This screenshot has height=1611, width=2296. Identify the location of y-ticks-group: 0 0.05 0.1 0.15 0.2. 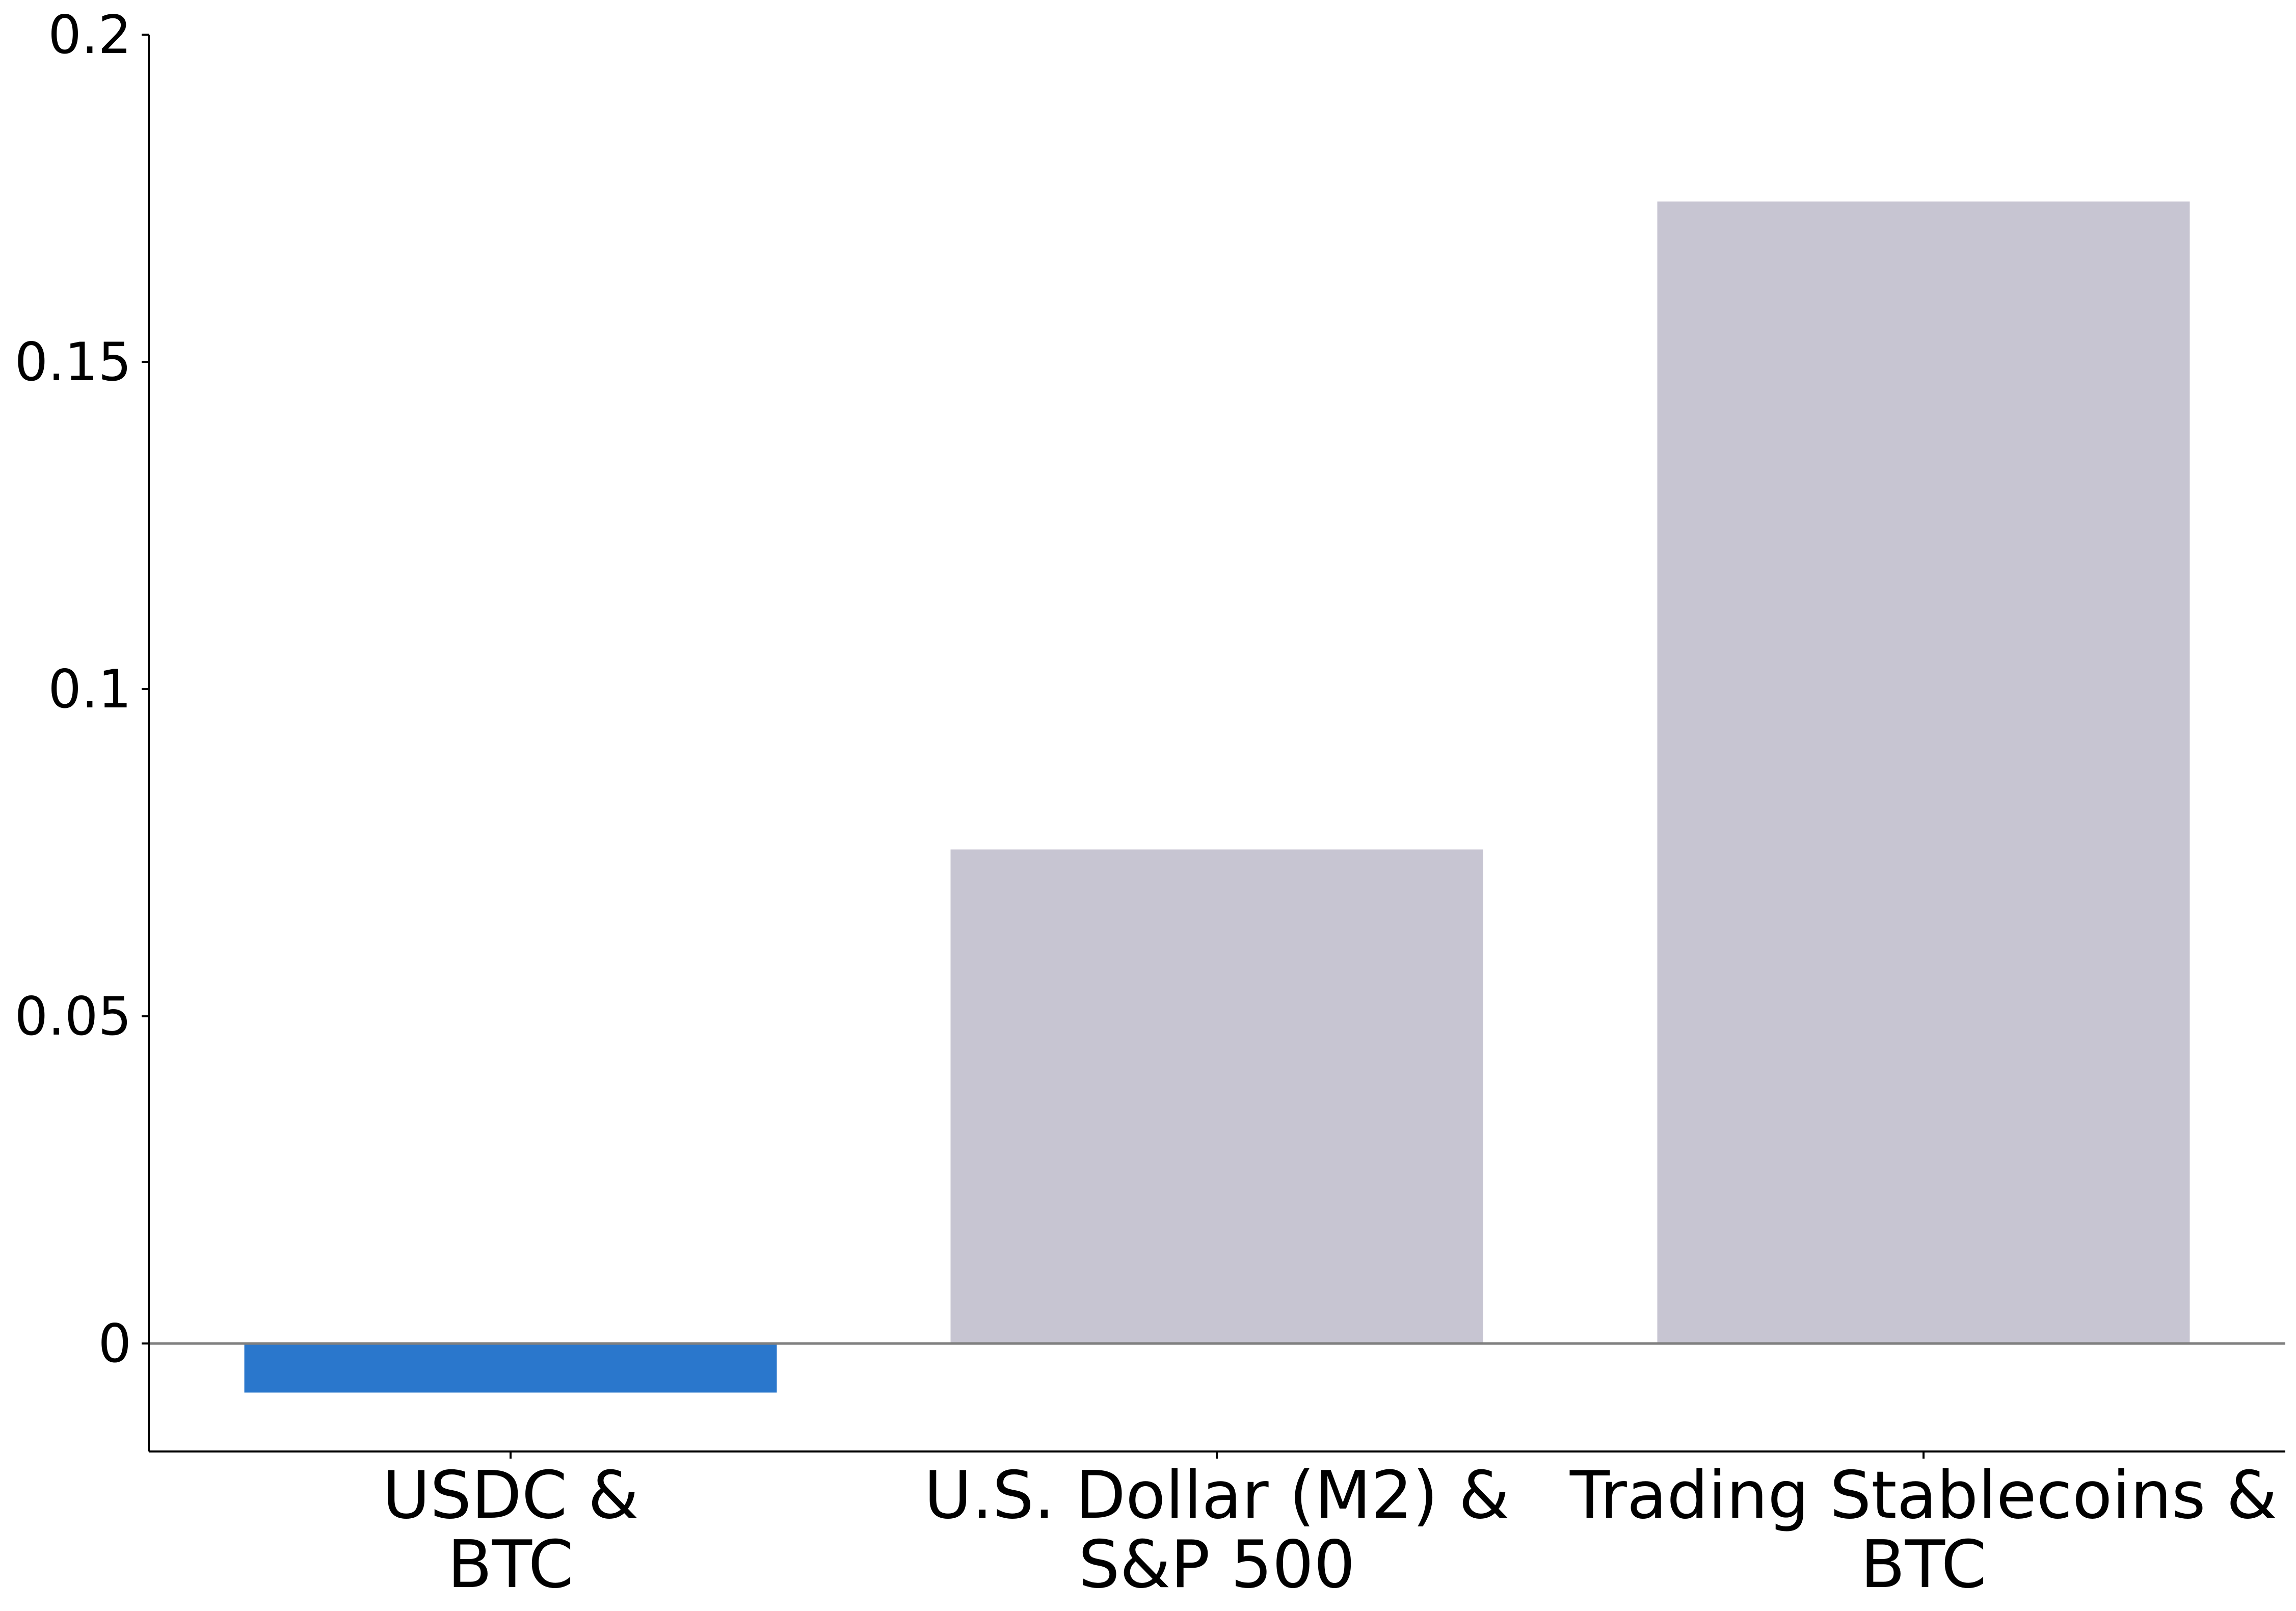
(82, 690).